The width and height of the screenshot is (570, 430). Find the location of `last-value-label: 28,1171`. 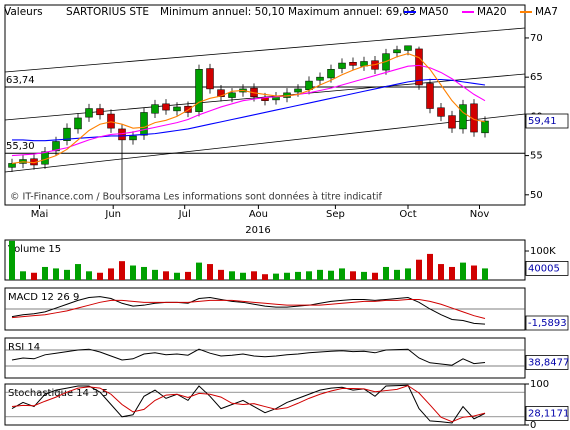

last-value-label: 28,1171 is located at coordinates (548, 413).